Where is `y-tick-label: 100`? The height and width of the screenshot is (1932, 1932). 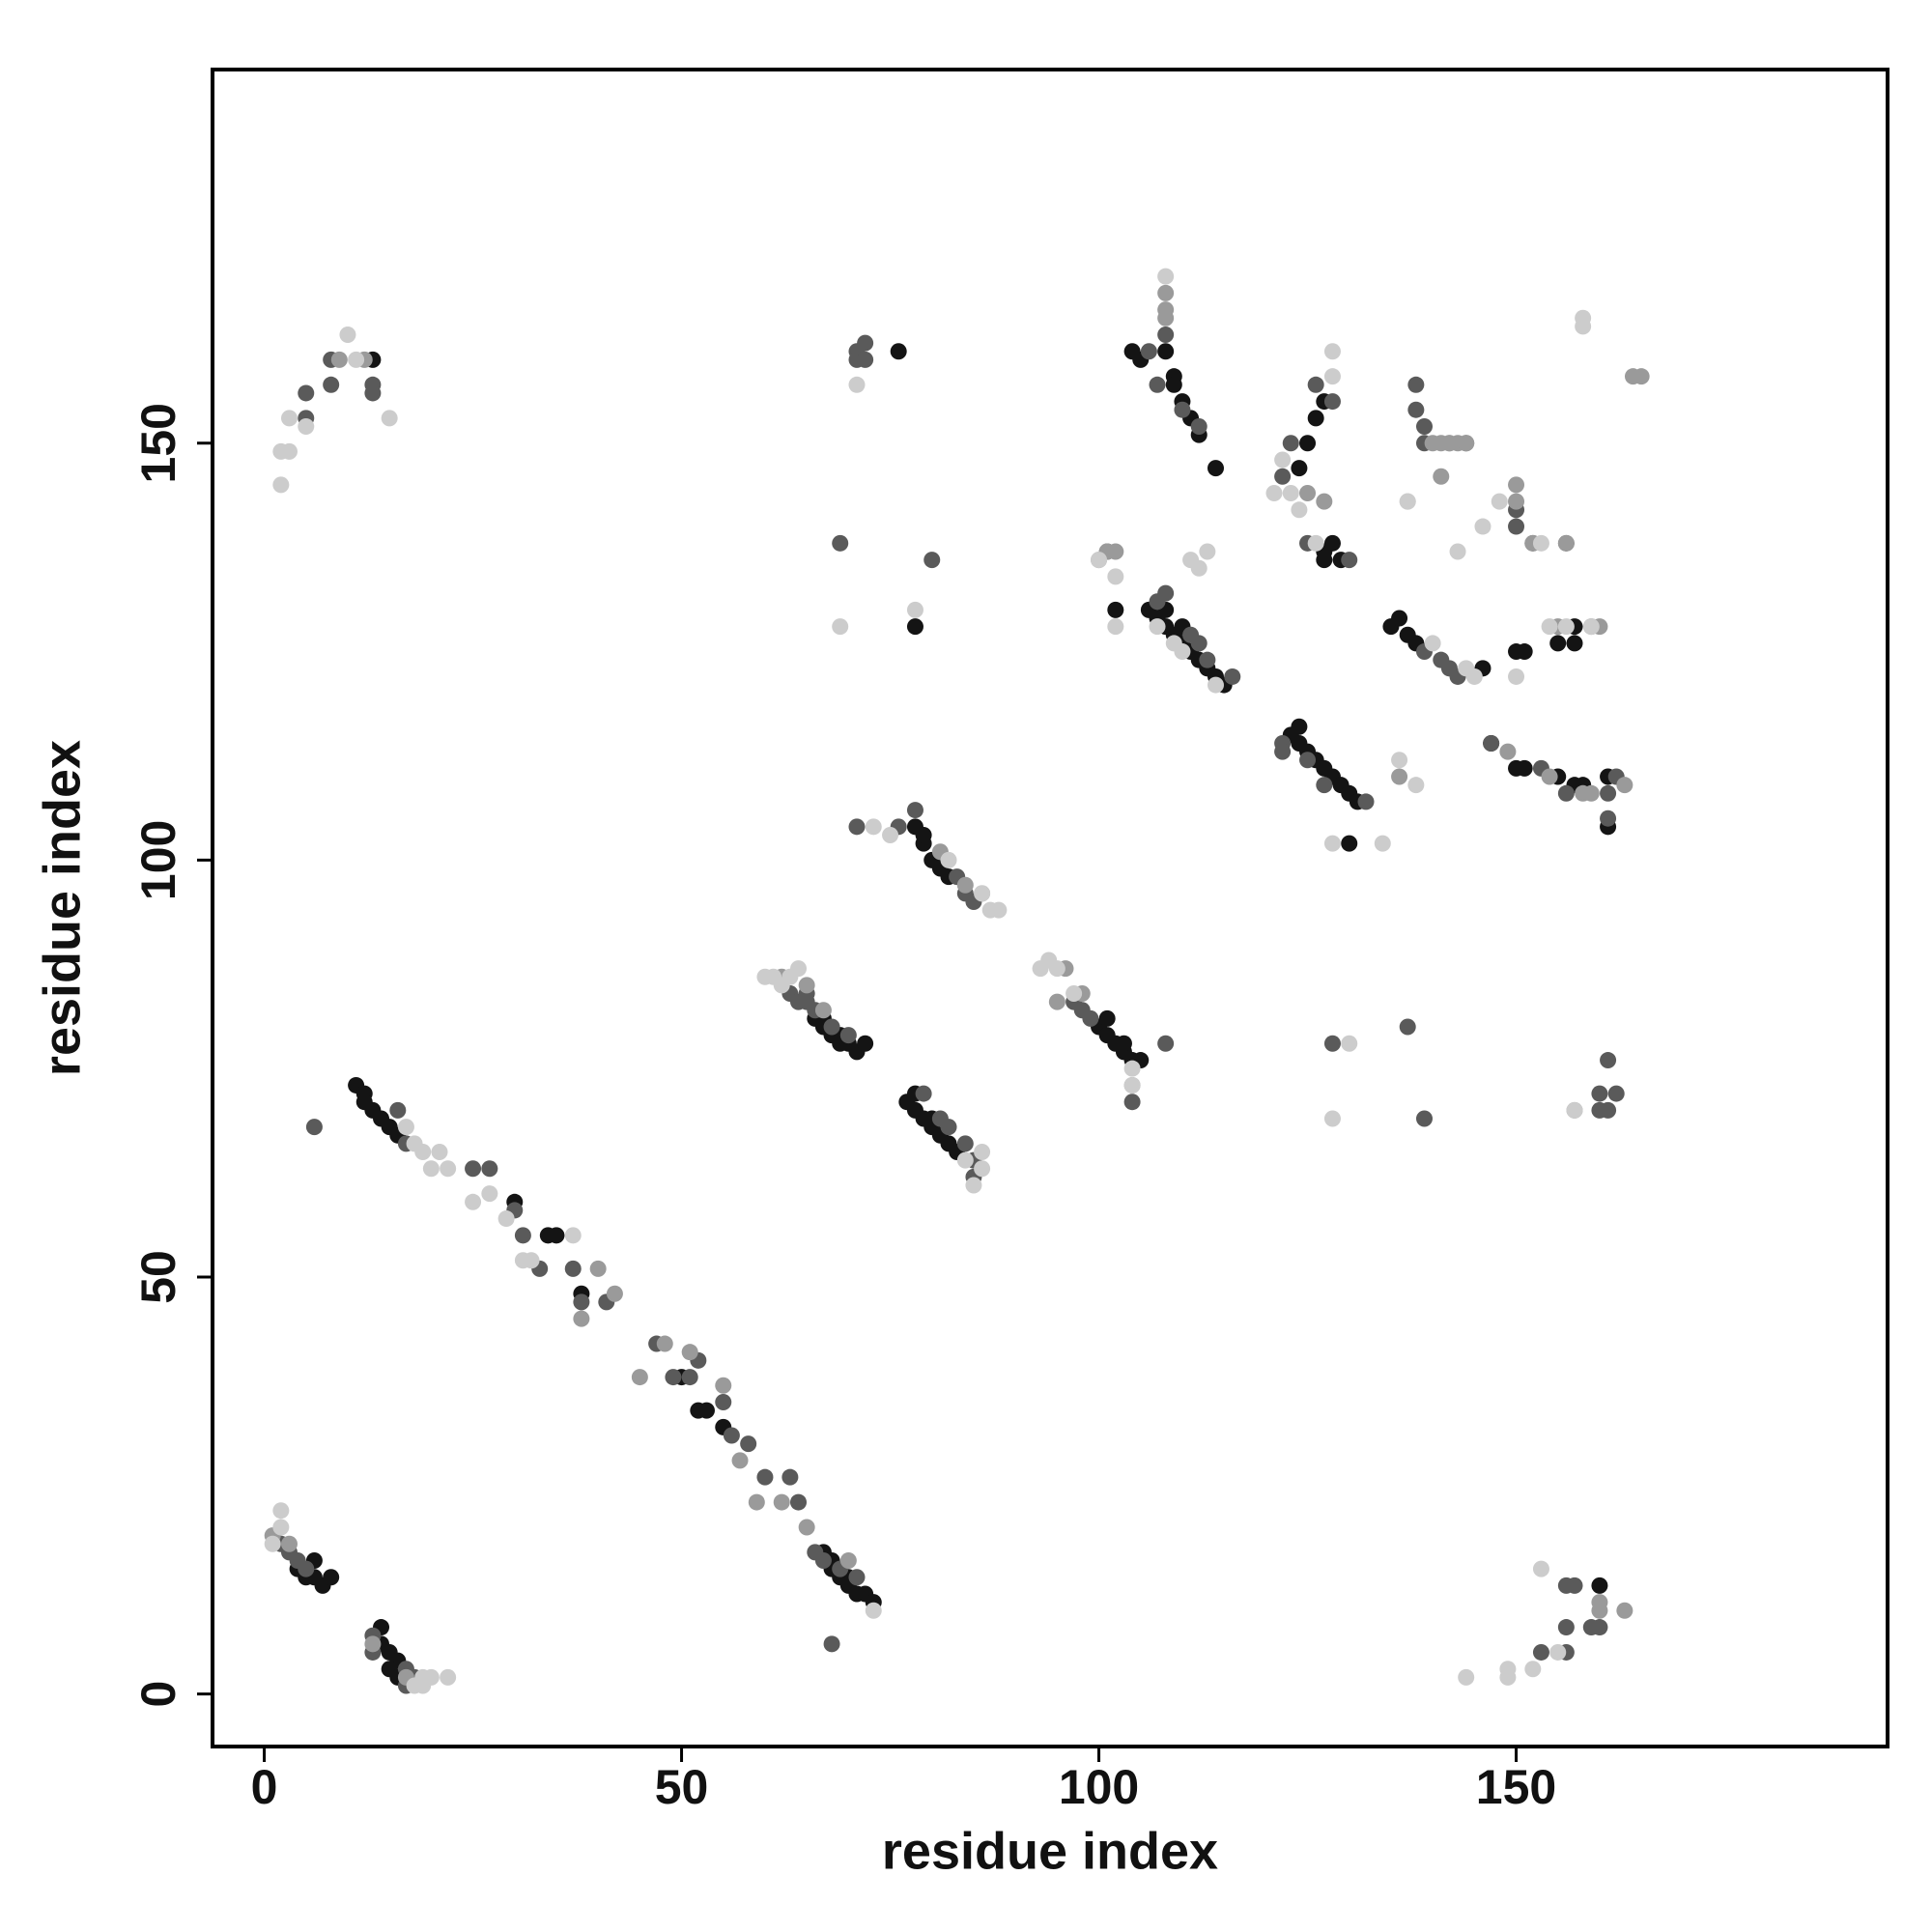
y-tick-label: 100 is located at coordinates (158, 860).